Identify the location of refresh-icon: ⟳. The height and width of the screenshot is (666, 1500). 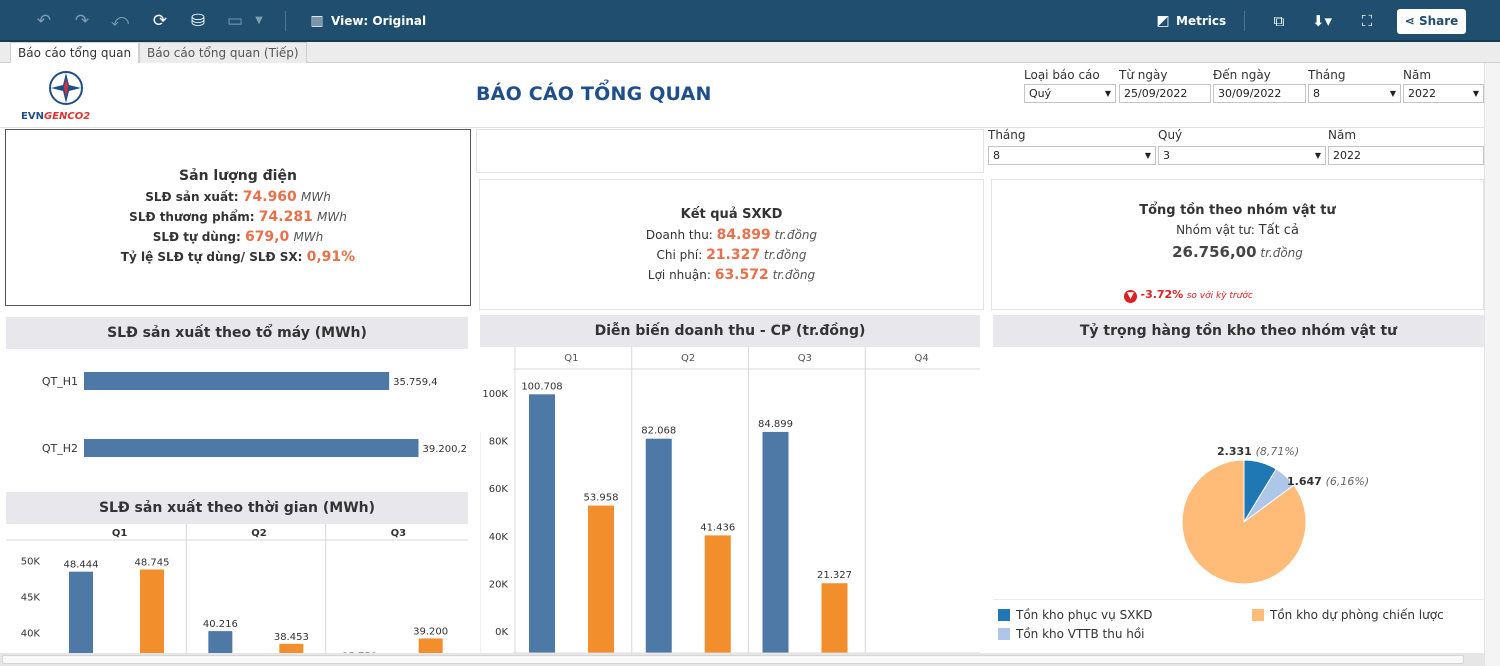
(160, 21).